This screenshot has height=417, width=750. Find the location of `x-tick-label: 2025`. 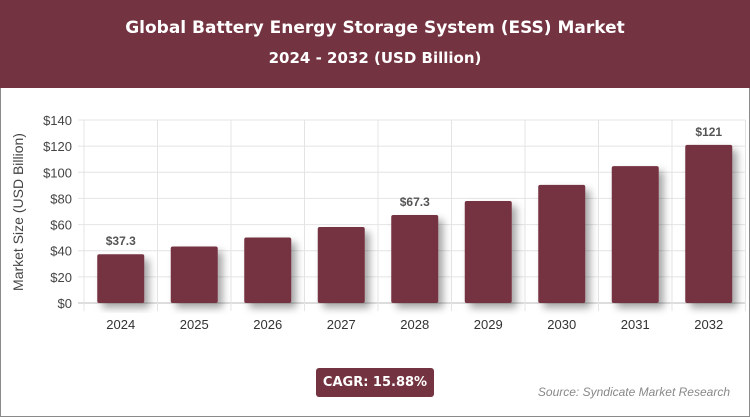

x-tick-label: 2025 is located at coordinates (194, 324).